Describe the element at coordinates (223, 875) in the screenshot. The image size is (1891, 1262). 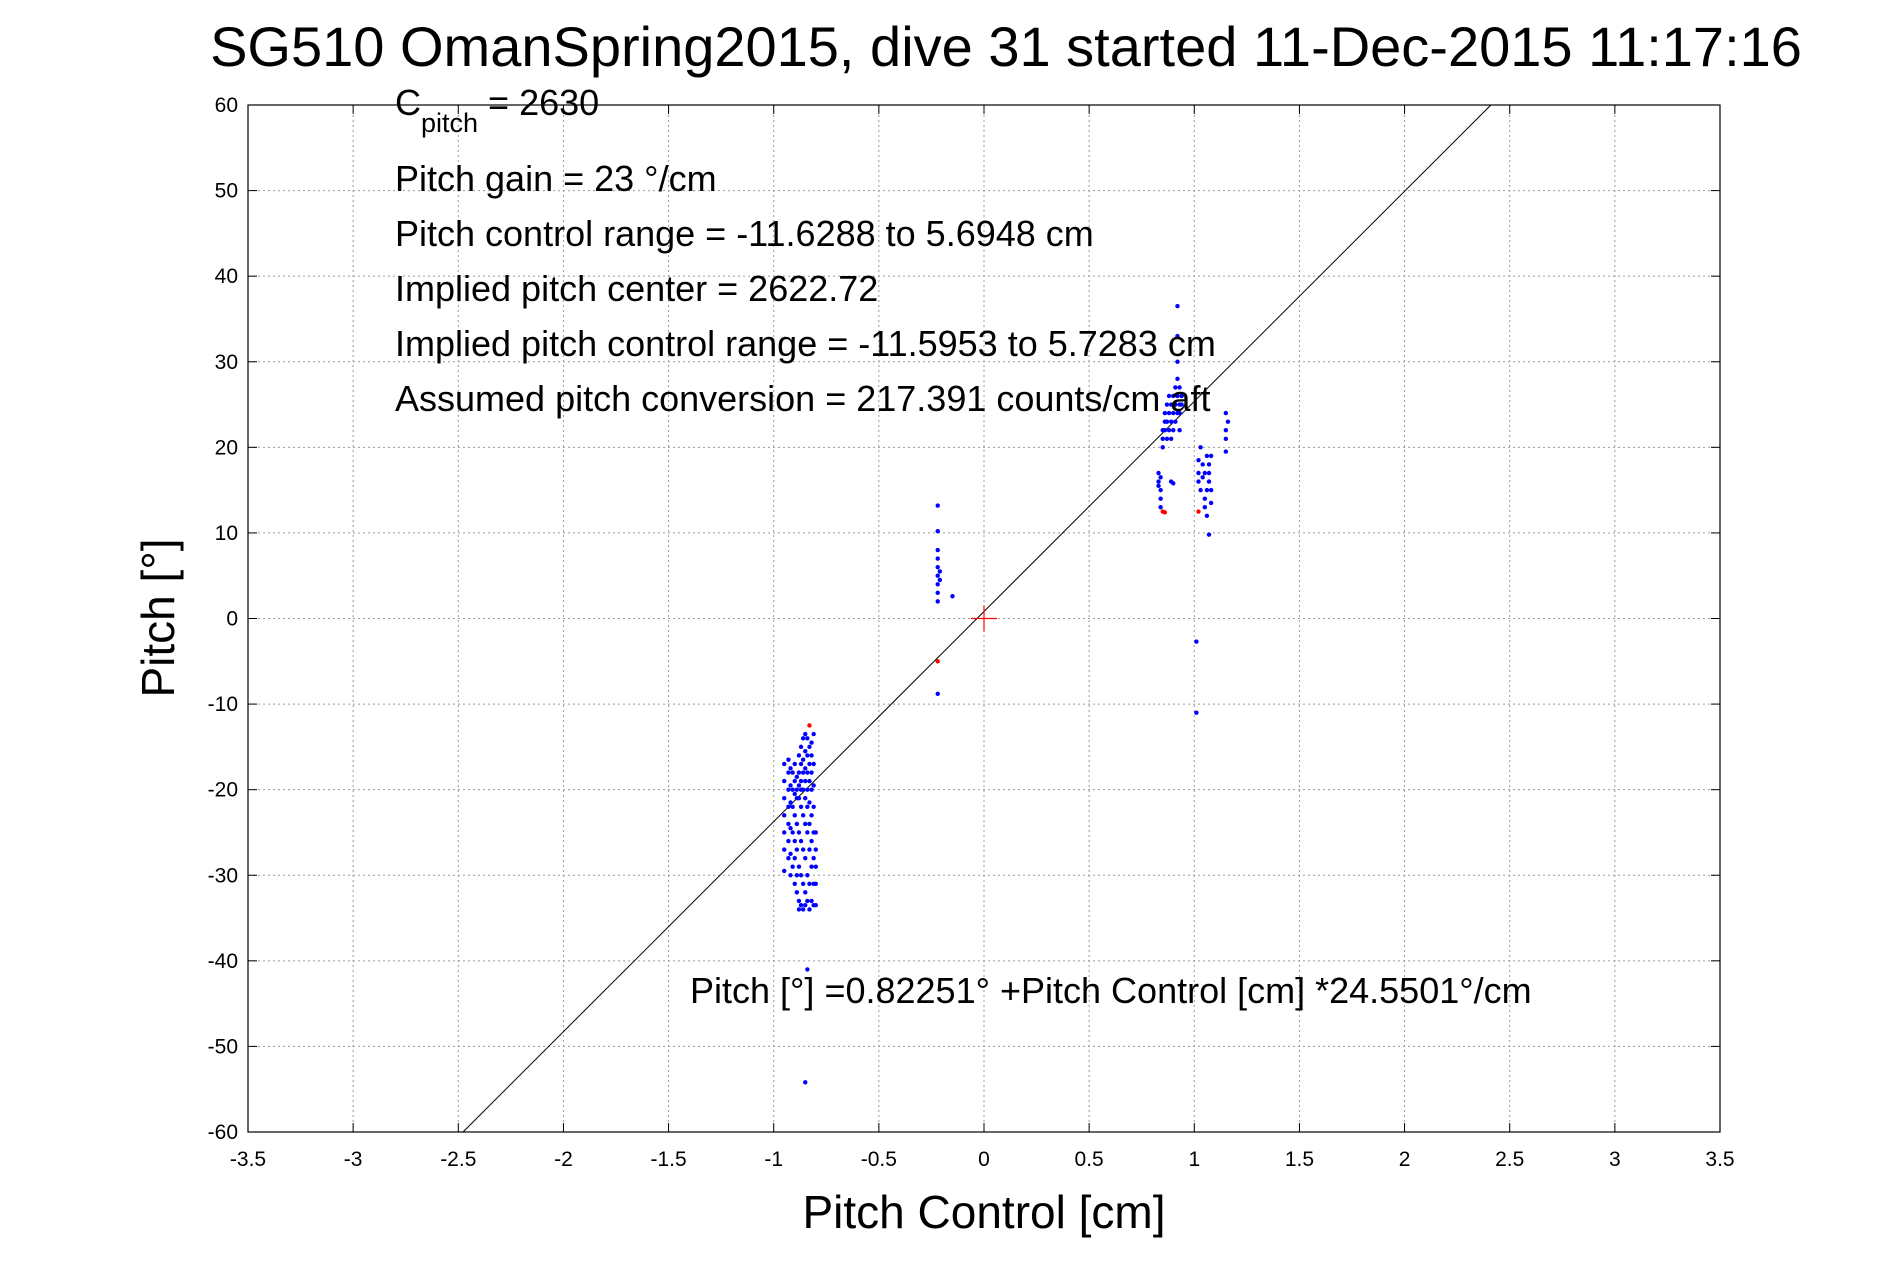
I see `y-tick-label: -30` at that location.